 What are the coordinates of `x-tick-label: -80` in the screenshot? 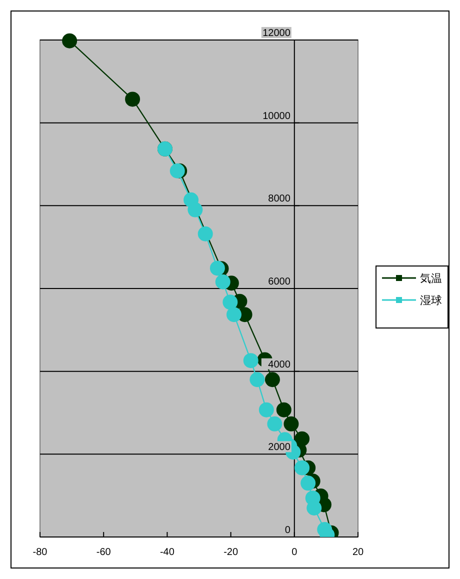 It's located at (40, 552).